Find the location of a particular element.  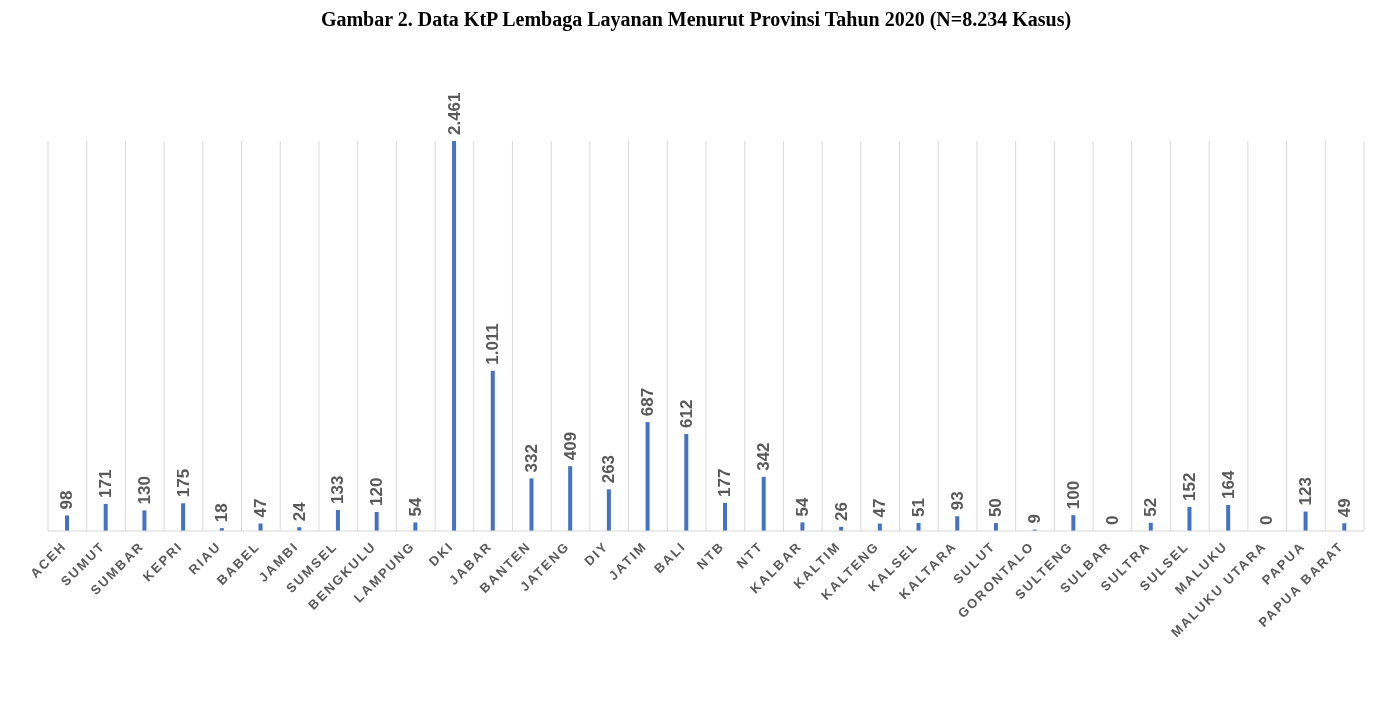

data-label: 24 is located at coordinates (299, 511).